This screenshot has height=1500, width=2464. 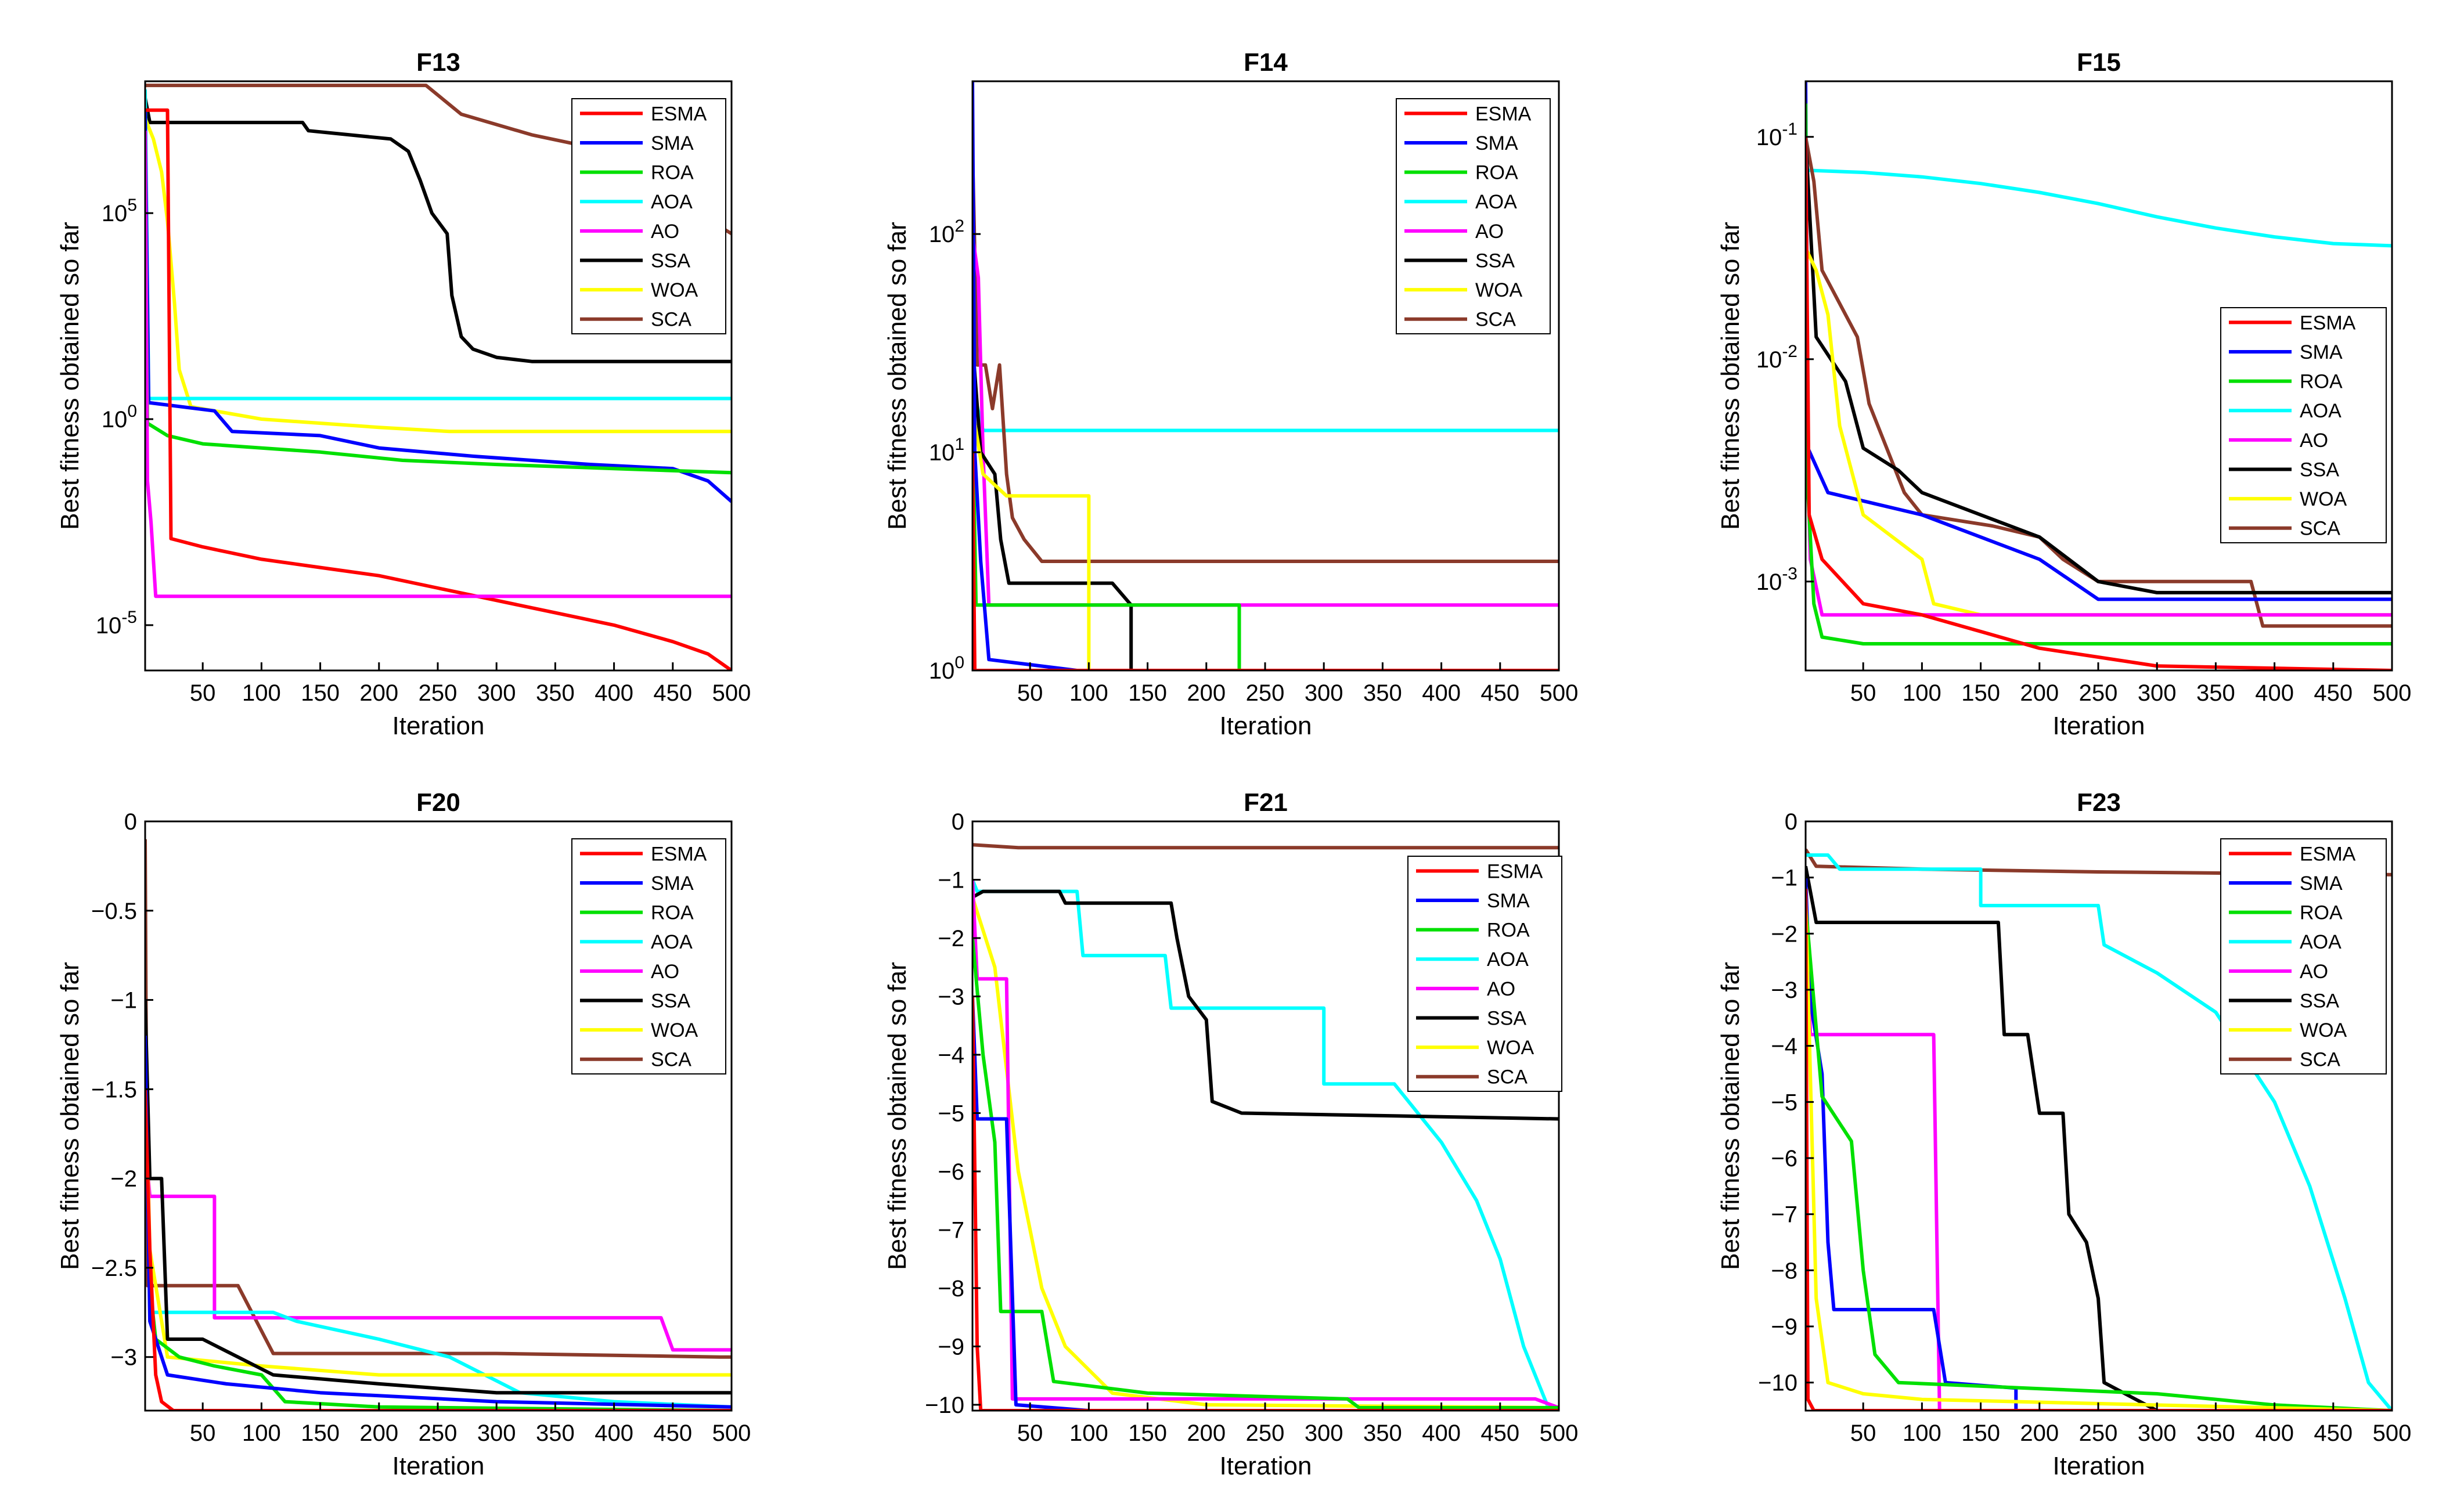 I want to click on y-tick-label: −8, so click(x=1784, y=1270).